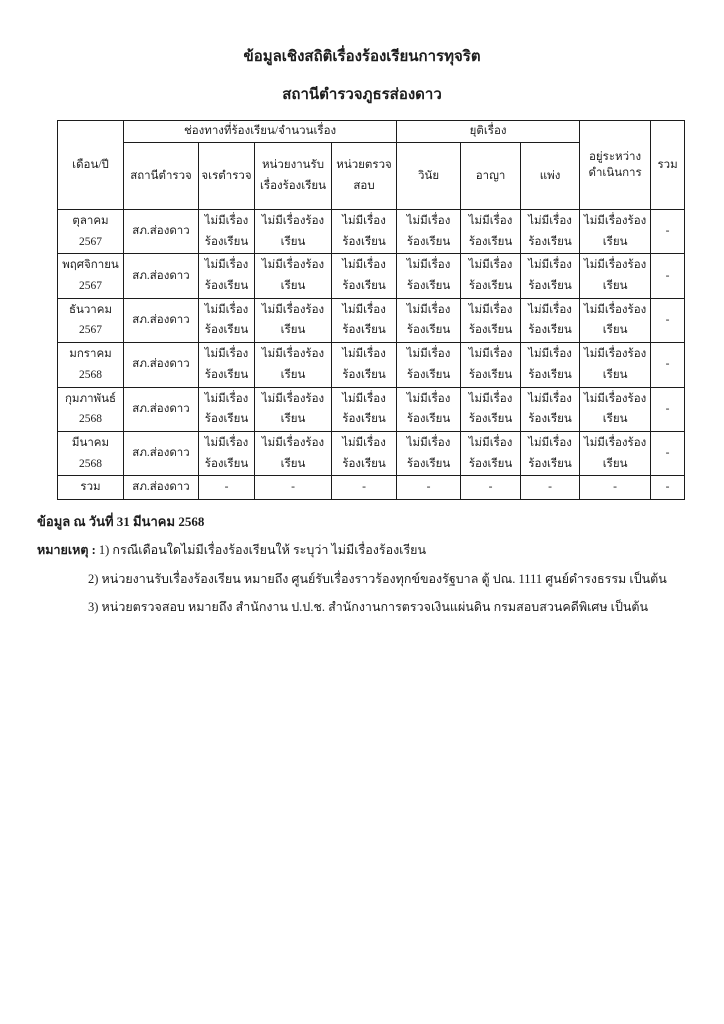 The width and height of the screenshot is (724, 1024). What do you see at coordinates (90, 487) in the screenshot?
I see `total-label-cell: รวม` at bounding box center [90, 487].